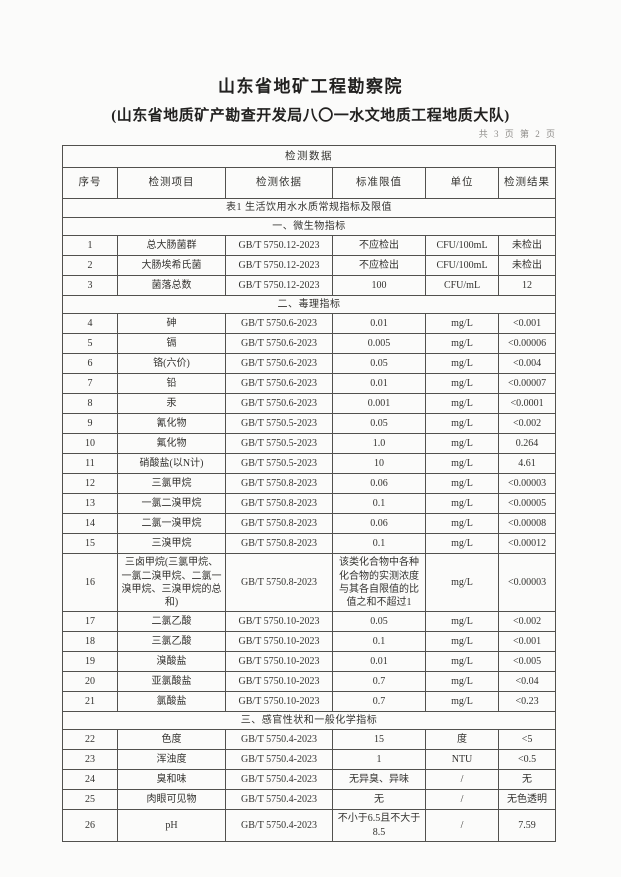 The height and width of the screenshot is (877, 621). What do you see at coordinates (309, 721) in the screenshot?
I see `section-header: 三、感官性状和一般化学指标` at bounding box center [309, 721].